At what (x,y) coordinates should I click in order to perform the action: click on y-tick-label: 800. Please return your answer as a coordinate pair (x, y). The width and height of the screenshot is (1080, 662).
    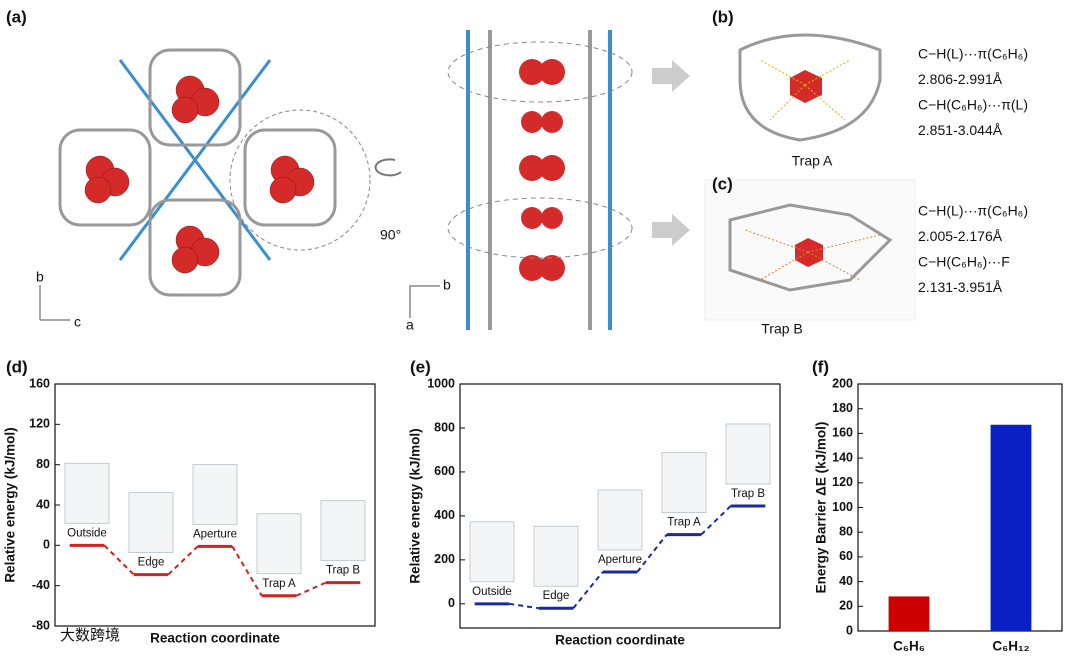
    Looking at the image, I should click on (444, 427).